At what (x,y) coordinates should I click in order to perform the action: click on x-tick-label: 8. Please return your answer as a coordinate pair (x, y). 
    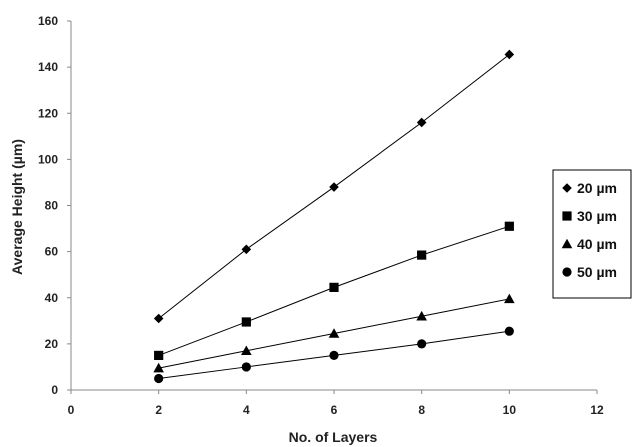
    Looking at the image, I should click on (421, 410).